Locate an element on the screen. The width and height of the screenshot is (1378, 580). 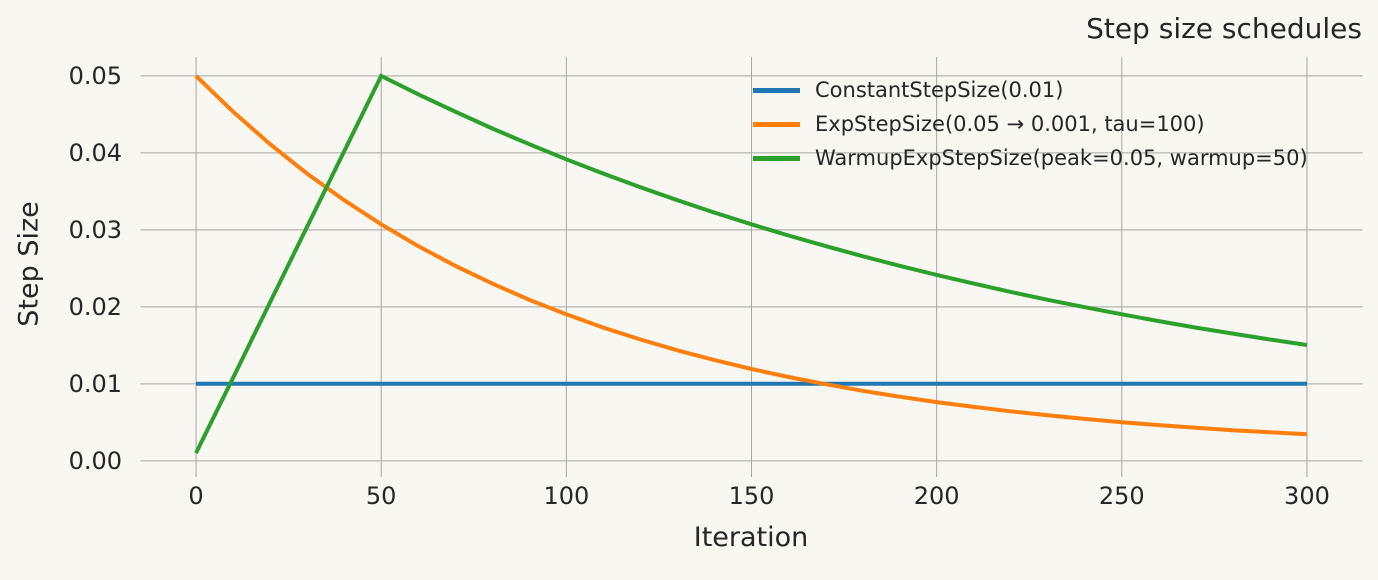
legend-line-swatch-constant is located at coordinates (776, 90).